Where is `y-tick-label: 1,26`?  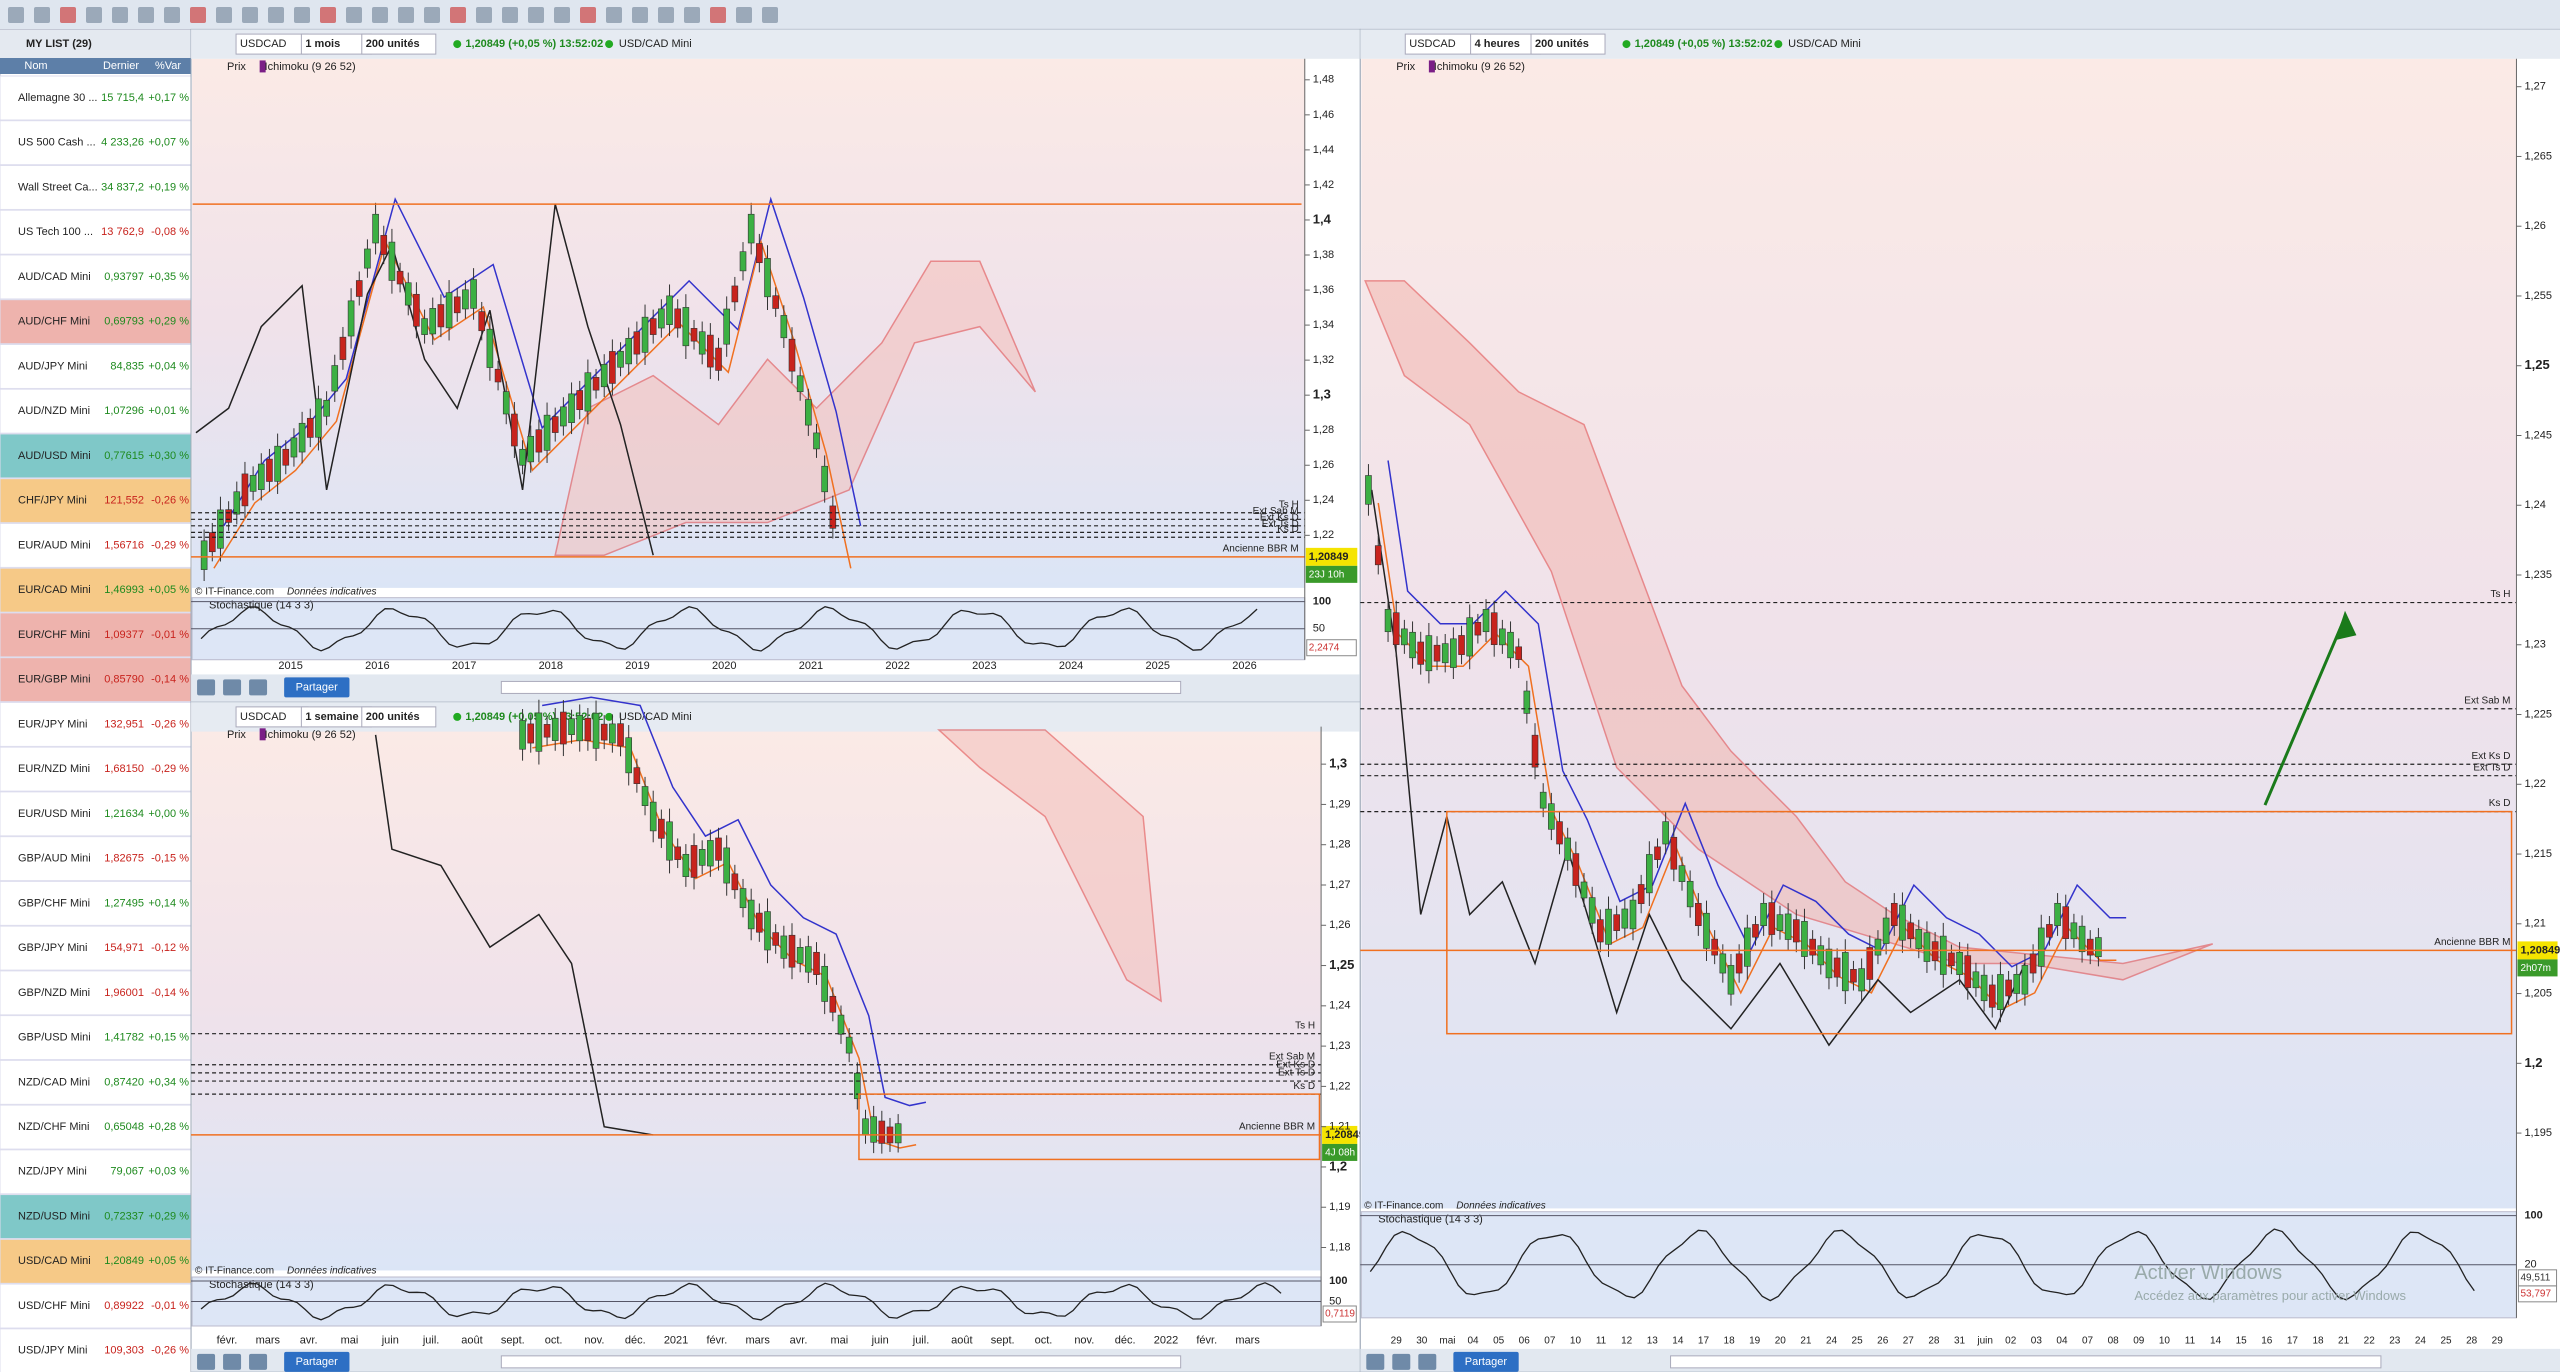 y-tick-label: 1,26 is located at coordinates (1323, 465).